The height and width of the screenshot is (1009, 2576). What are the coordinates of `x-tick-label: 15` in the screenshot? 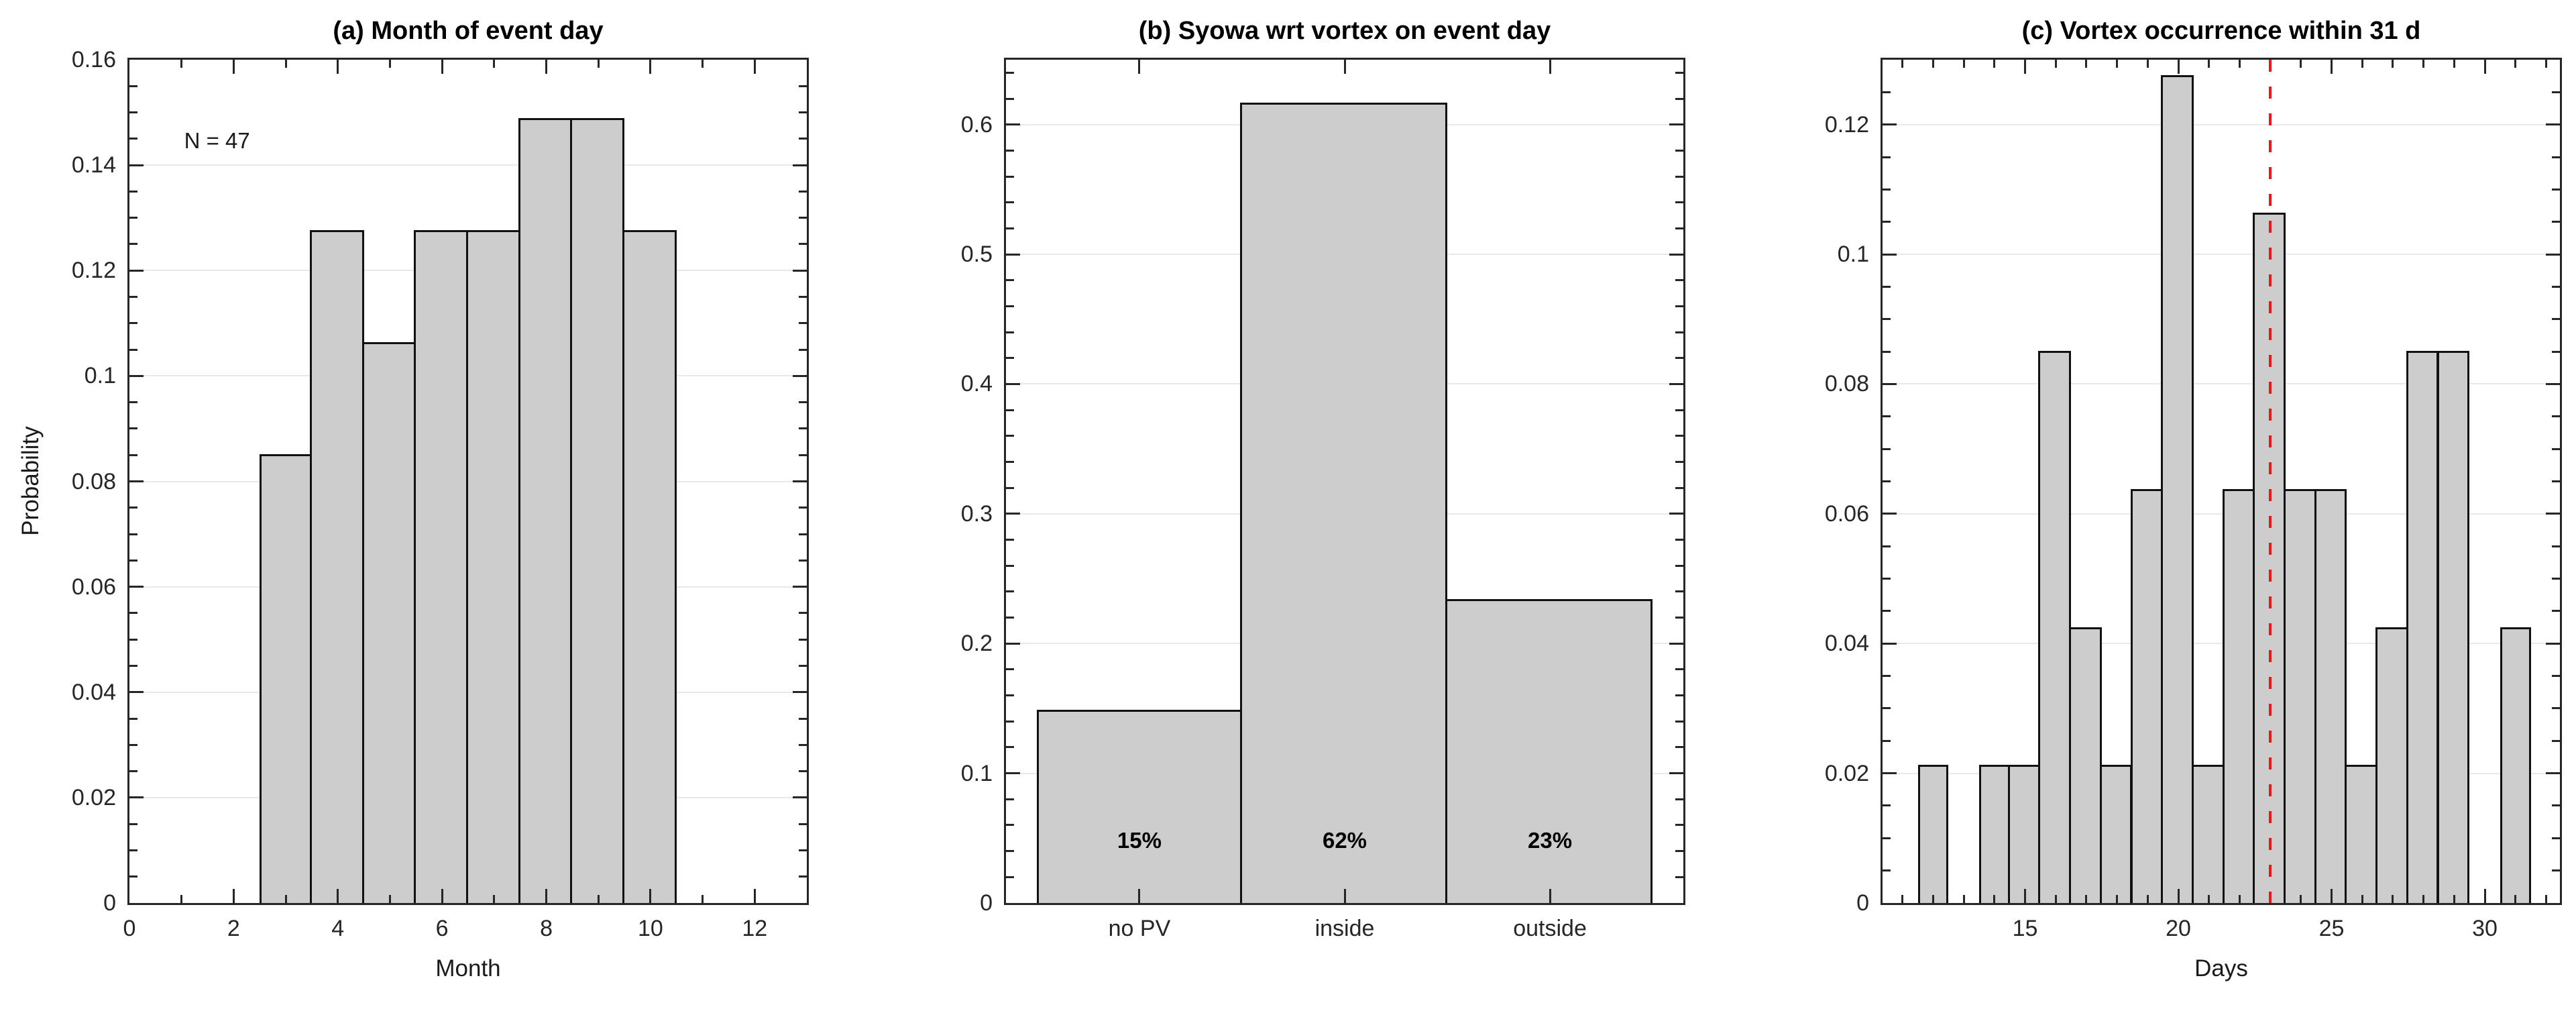 It's located at (2025, 928).